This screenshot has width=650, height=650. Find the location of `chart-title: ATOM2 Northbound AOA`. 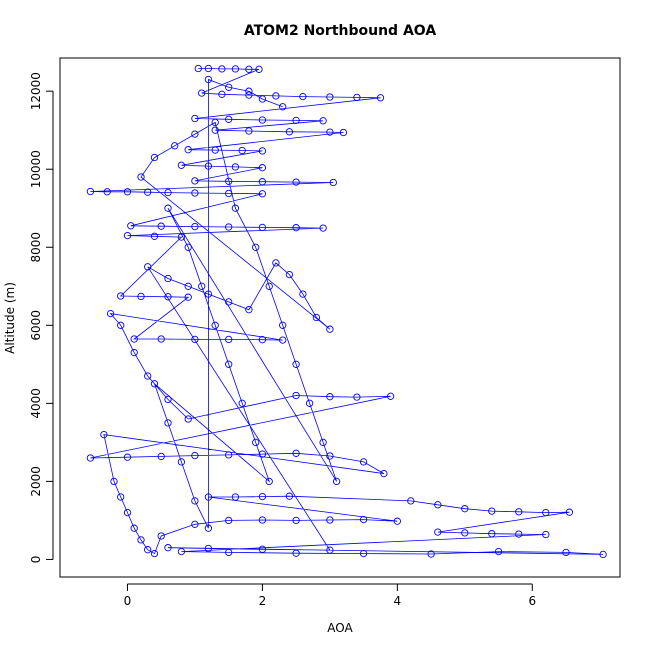

chart-title: ATOM2 Northbound AOA is located at coordinates (340, 31).